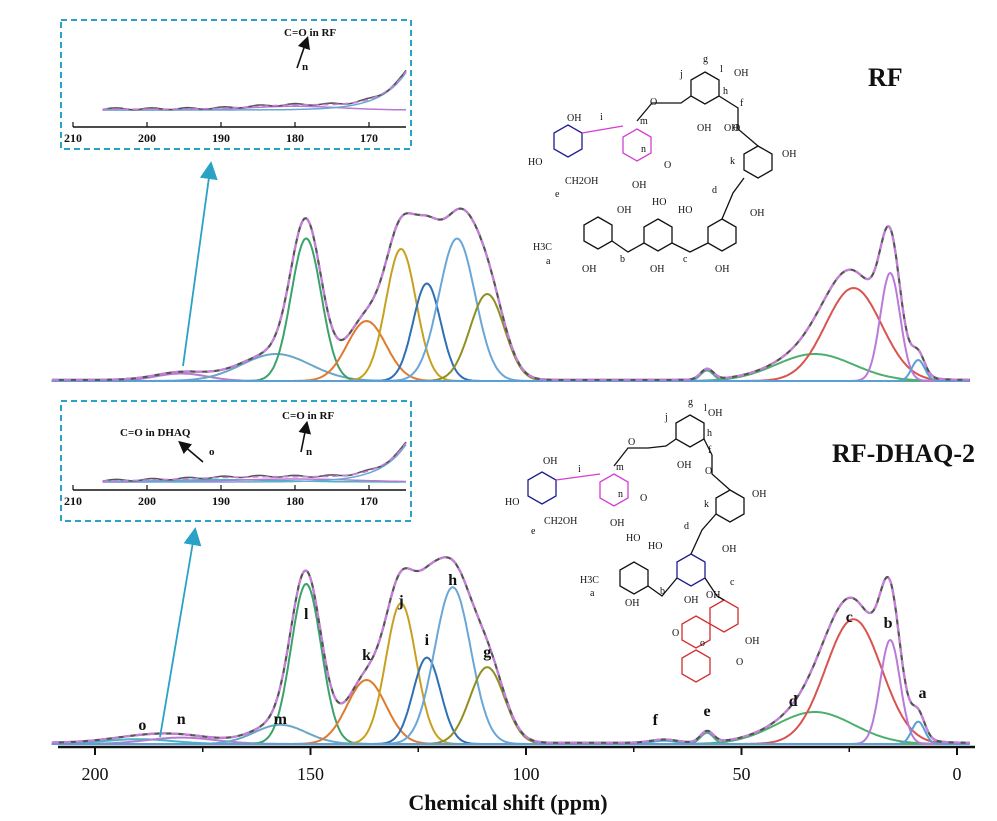 Image resolution: width=997 pixels, height=821 pixels. I want to click on dhaq-linker-bottom, so click(662, 587).